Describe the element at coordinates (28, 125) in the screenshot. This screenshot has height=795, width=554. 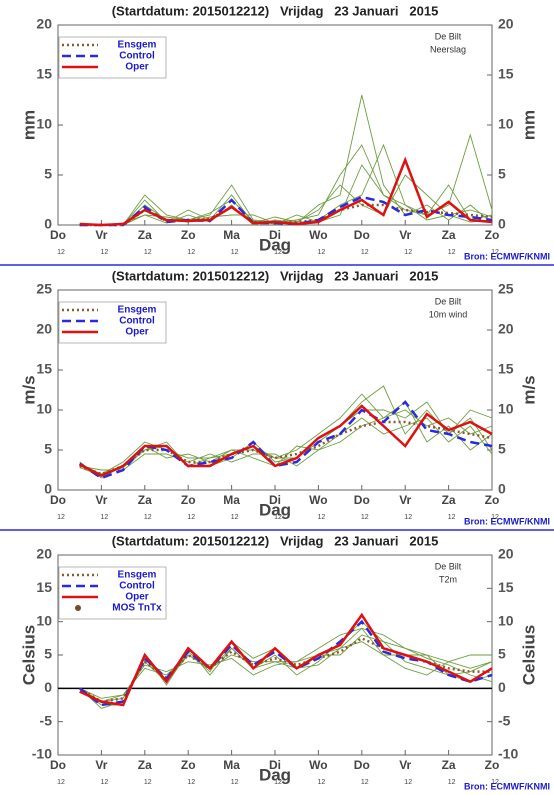
I see `y-axis-label: mm` at that location.